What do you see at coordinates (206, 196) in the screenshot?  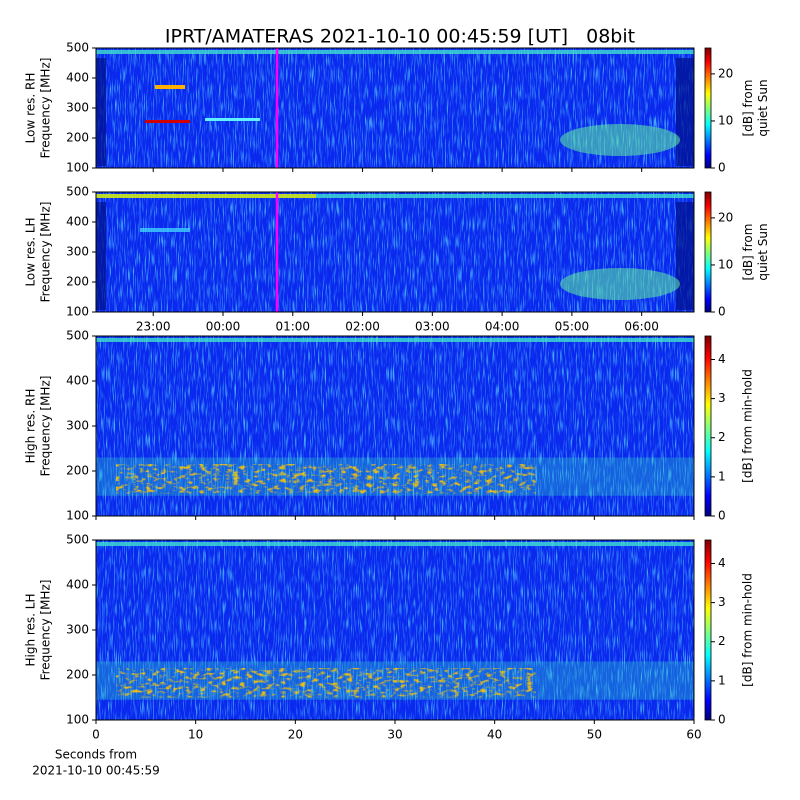 I see `top-band-hot` at bounding box center [206, 196].